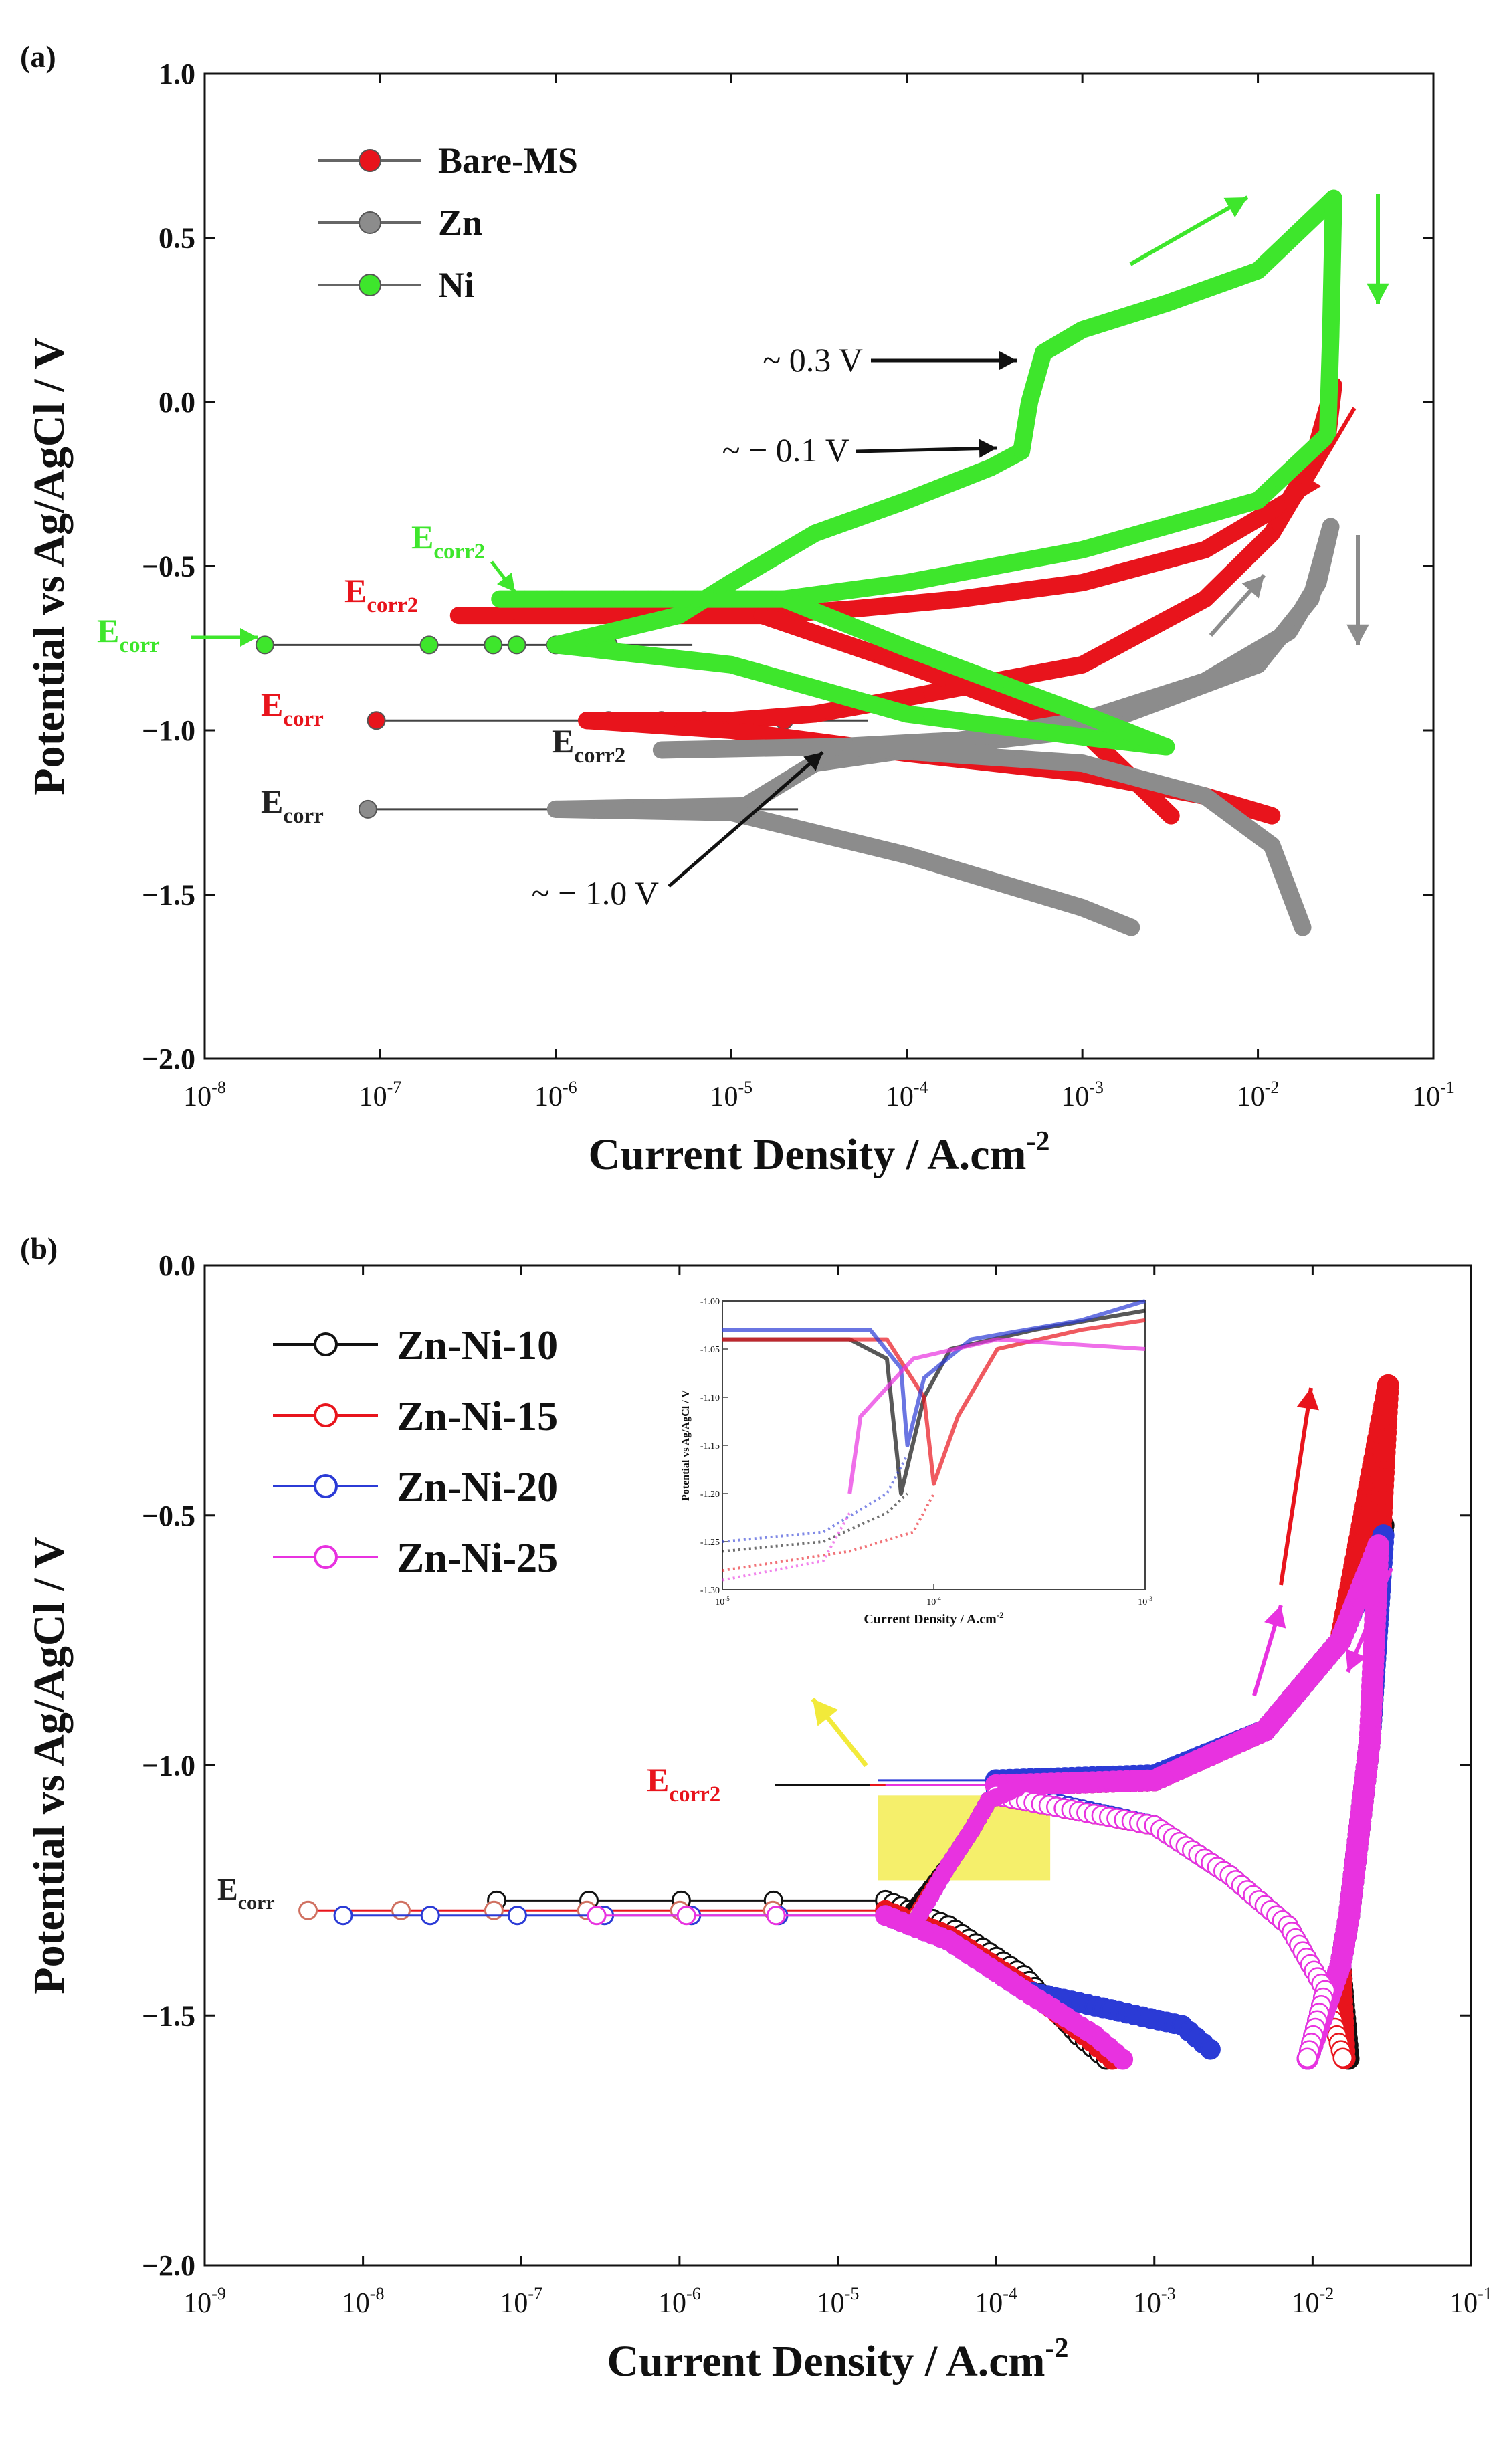 The width and height of the screenshot is (1505, 2464). I want to click on chart-b-inset-x-tick-label: 10⁻⁴, so click(933, 1601).